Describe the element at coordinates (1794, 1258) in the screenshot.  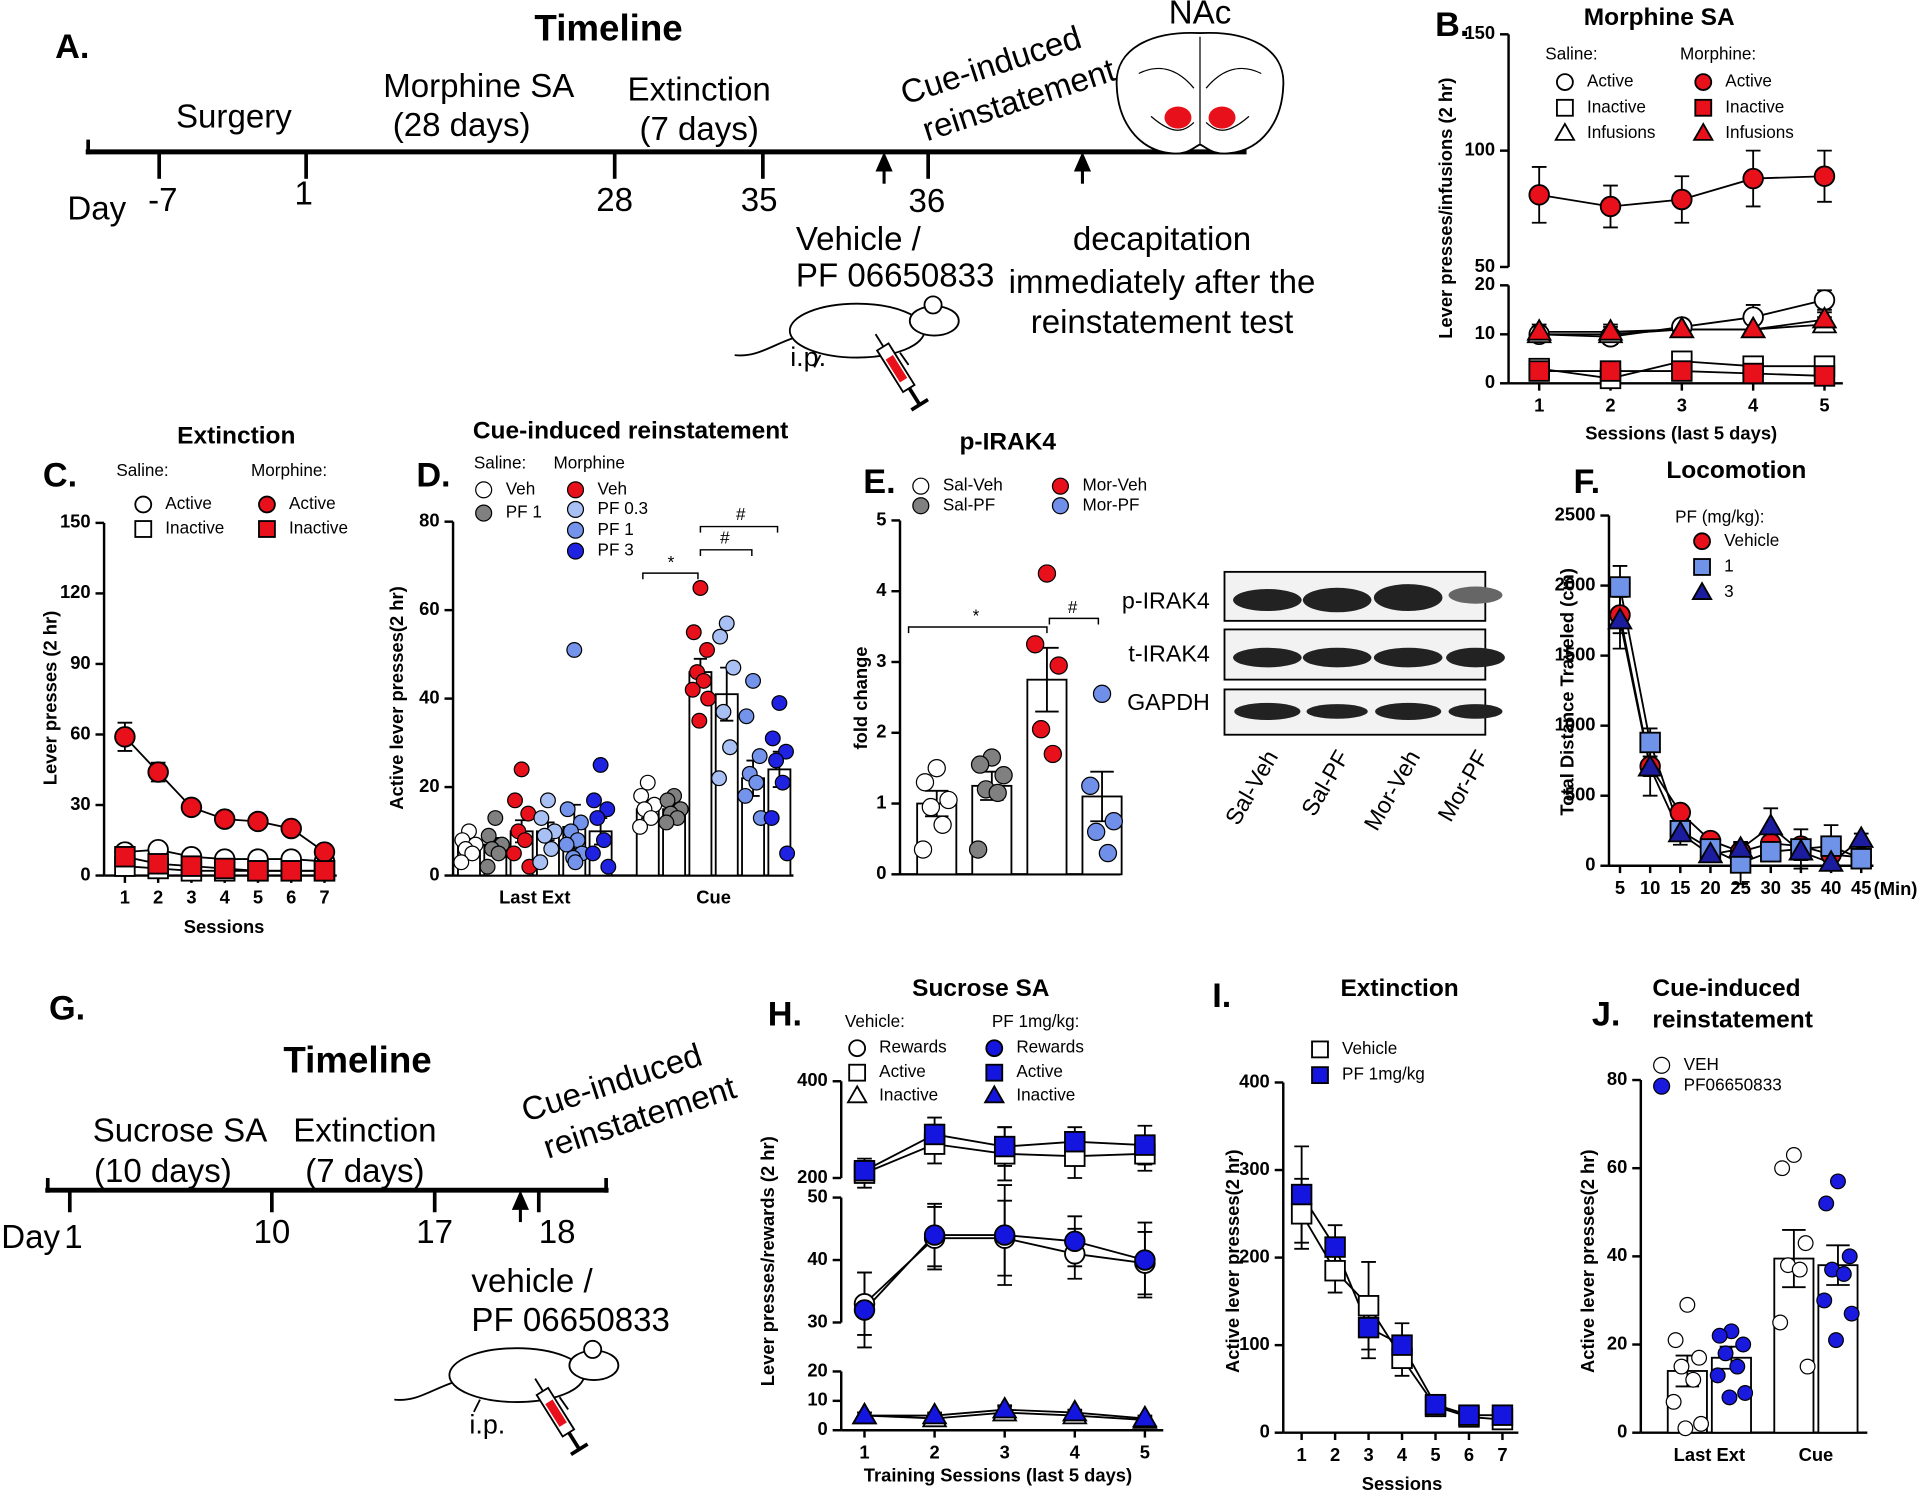
I see `error-bar` at that location.